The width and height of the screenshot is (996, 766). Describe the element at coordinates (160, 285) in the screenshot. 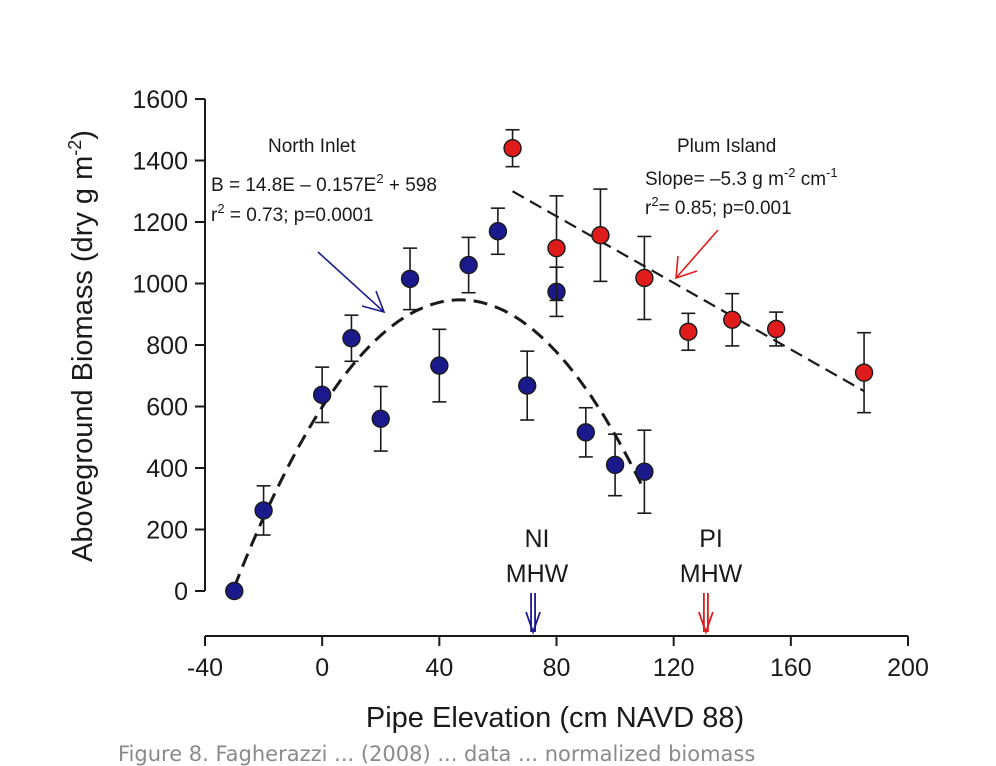

I see `y-tick-label: 1000` at that location.